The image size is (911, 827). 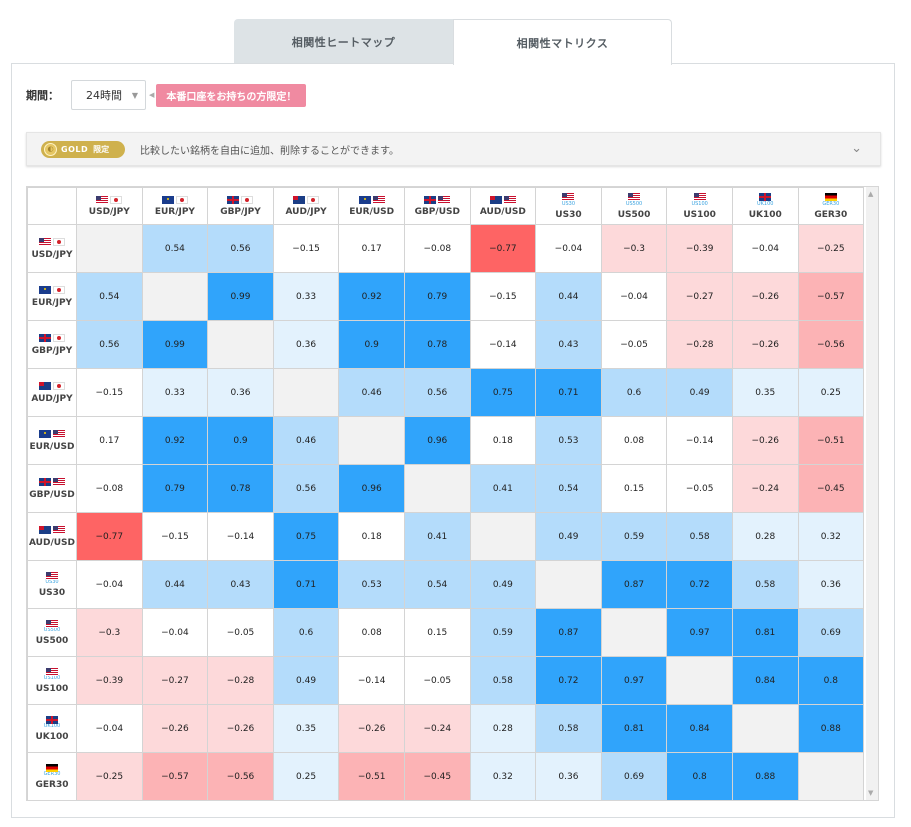 What do you see at coordinates (52, 776) in the screenshot?
I see `row-header-label: GER30 GER30` at bounding box center [52, 776].